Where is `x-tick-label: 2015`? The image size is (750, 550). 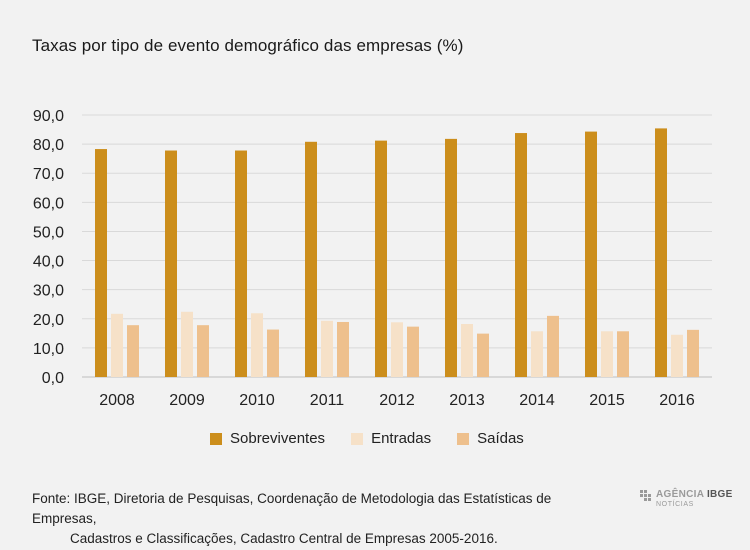 x-tick-label: 2015 is located at coordinates (607, 400).